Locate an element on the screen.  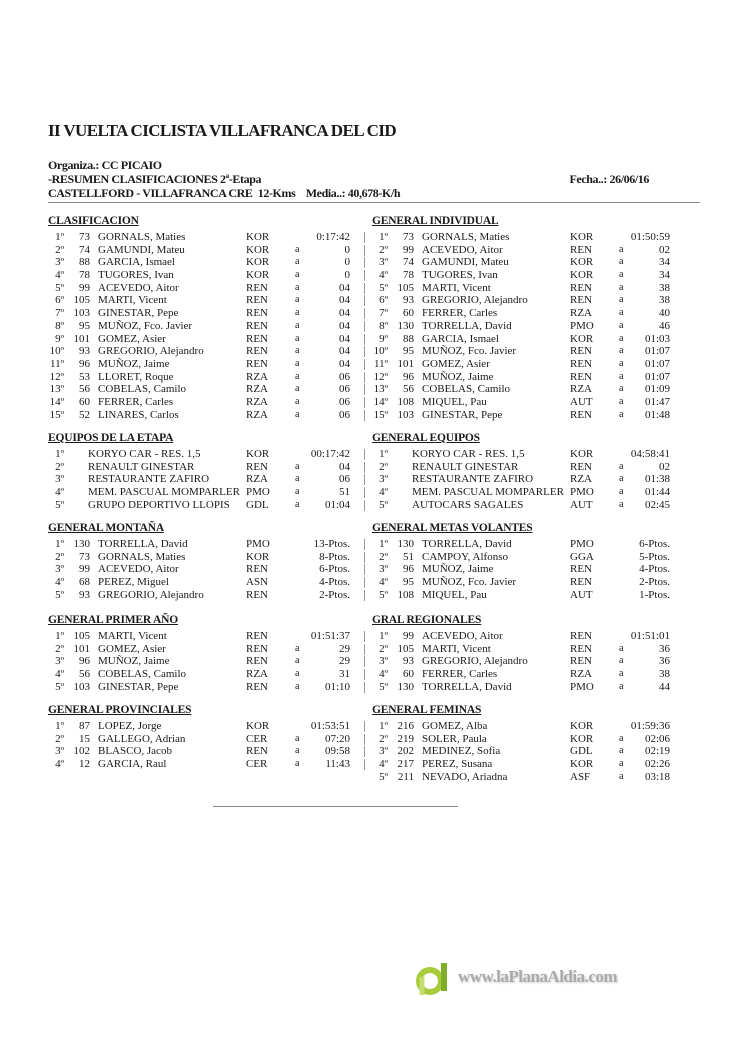
time-cell: 02 is located at coordinates (664, 249).